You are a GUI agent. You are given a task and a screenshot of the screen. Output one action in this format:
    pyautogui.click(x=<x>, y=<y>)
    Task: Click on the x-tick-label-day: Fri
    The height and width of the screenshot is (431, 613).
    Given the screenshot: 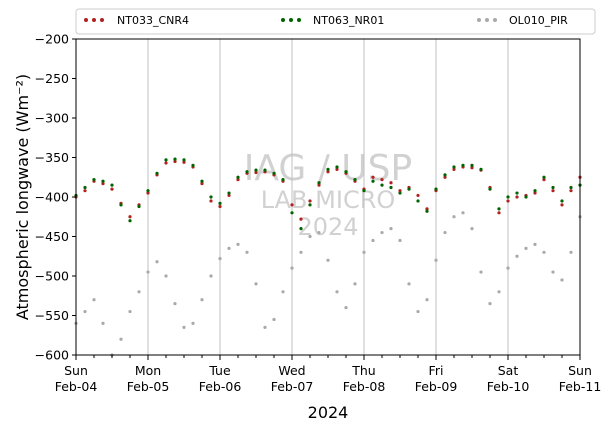 What is the action you would take?
    pyautogui.click(x=436, y=370)
    